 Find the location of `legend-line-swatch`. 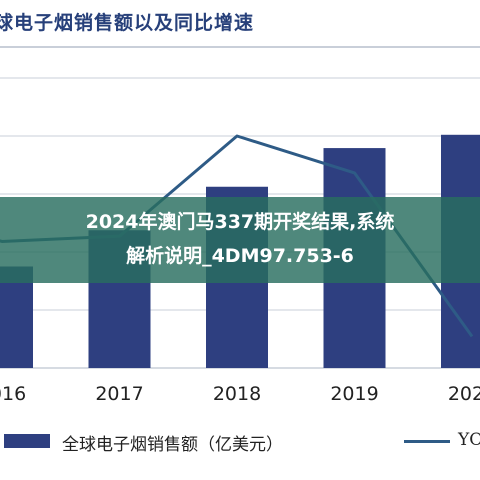

legend-line-swatch is located at coordinates (427, 441).